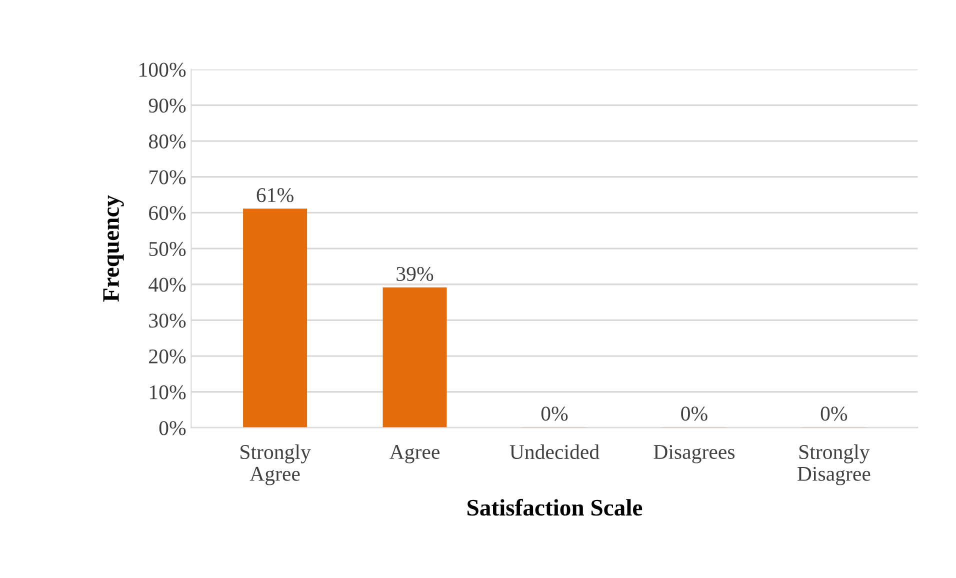 The height and width of the screenshot is (578, 956). What do you see at coordinates (167, 105) in the screenshot?
I see `y-tick-label: 90%` at bounding box center [167, 105].